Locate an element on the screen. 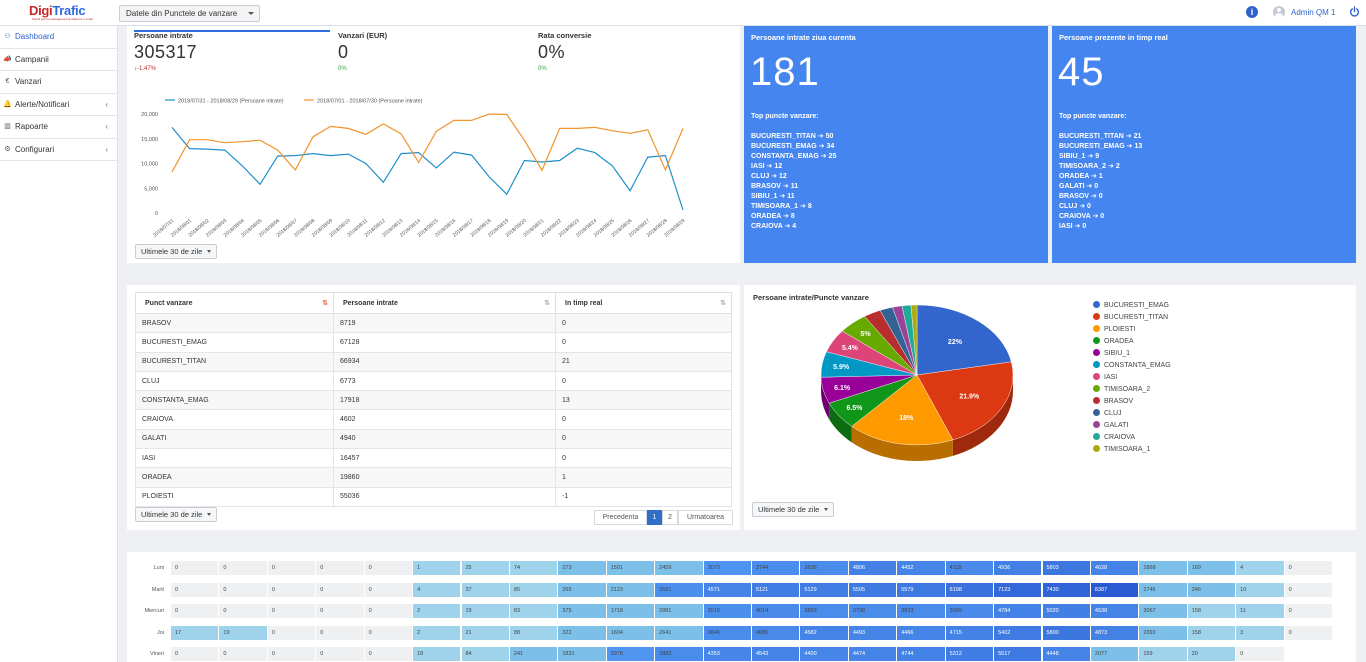 The height and width of the screenshot is (662, 1366). heatmap-cell: 1501 is located at coordinates (631, 568).